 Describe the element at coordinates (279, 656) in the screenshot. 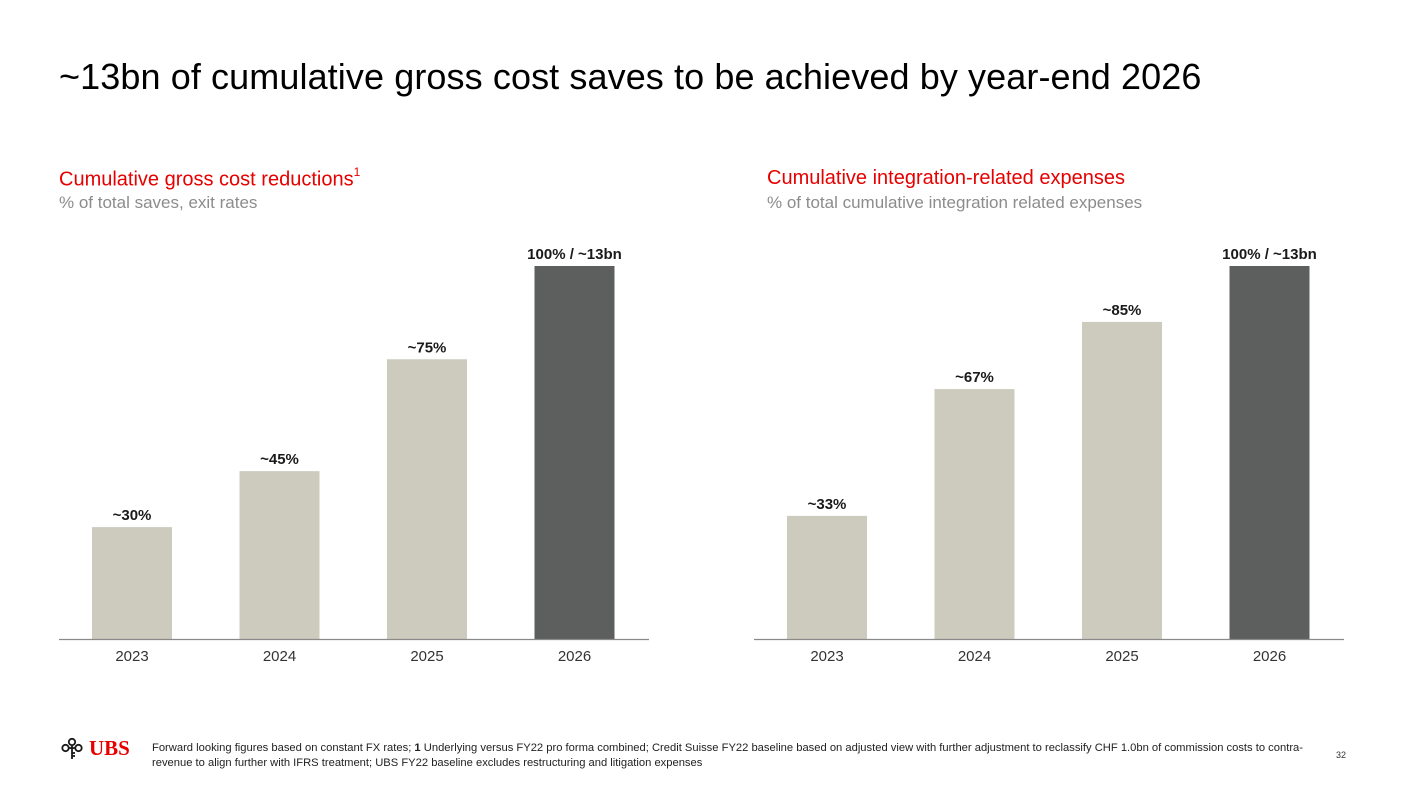

I see `x-tick-label-left-2024: 2024` at that location.